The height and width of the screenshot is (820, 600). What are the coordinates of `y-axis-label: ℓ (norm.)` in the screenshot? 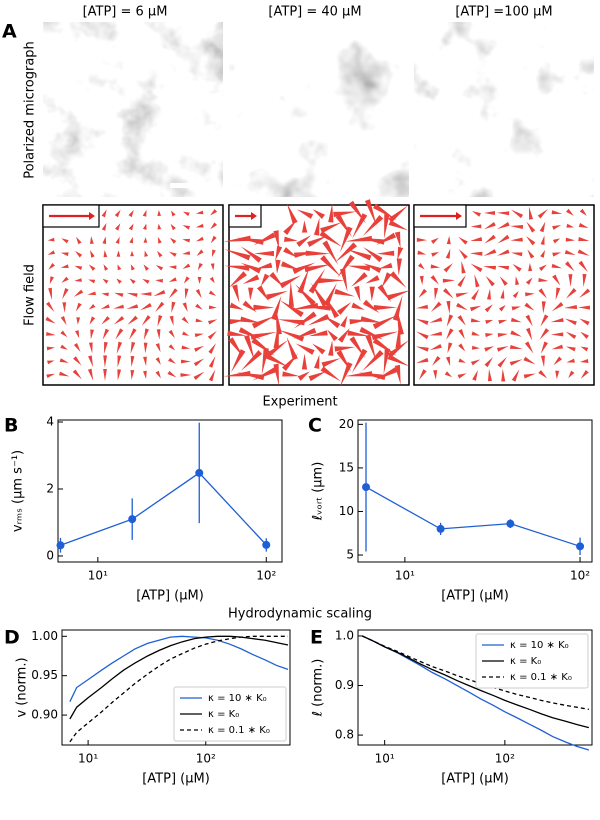 It's located at (318, 688).